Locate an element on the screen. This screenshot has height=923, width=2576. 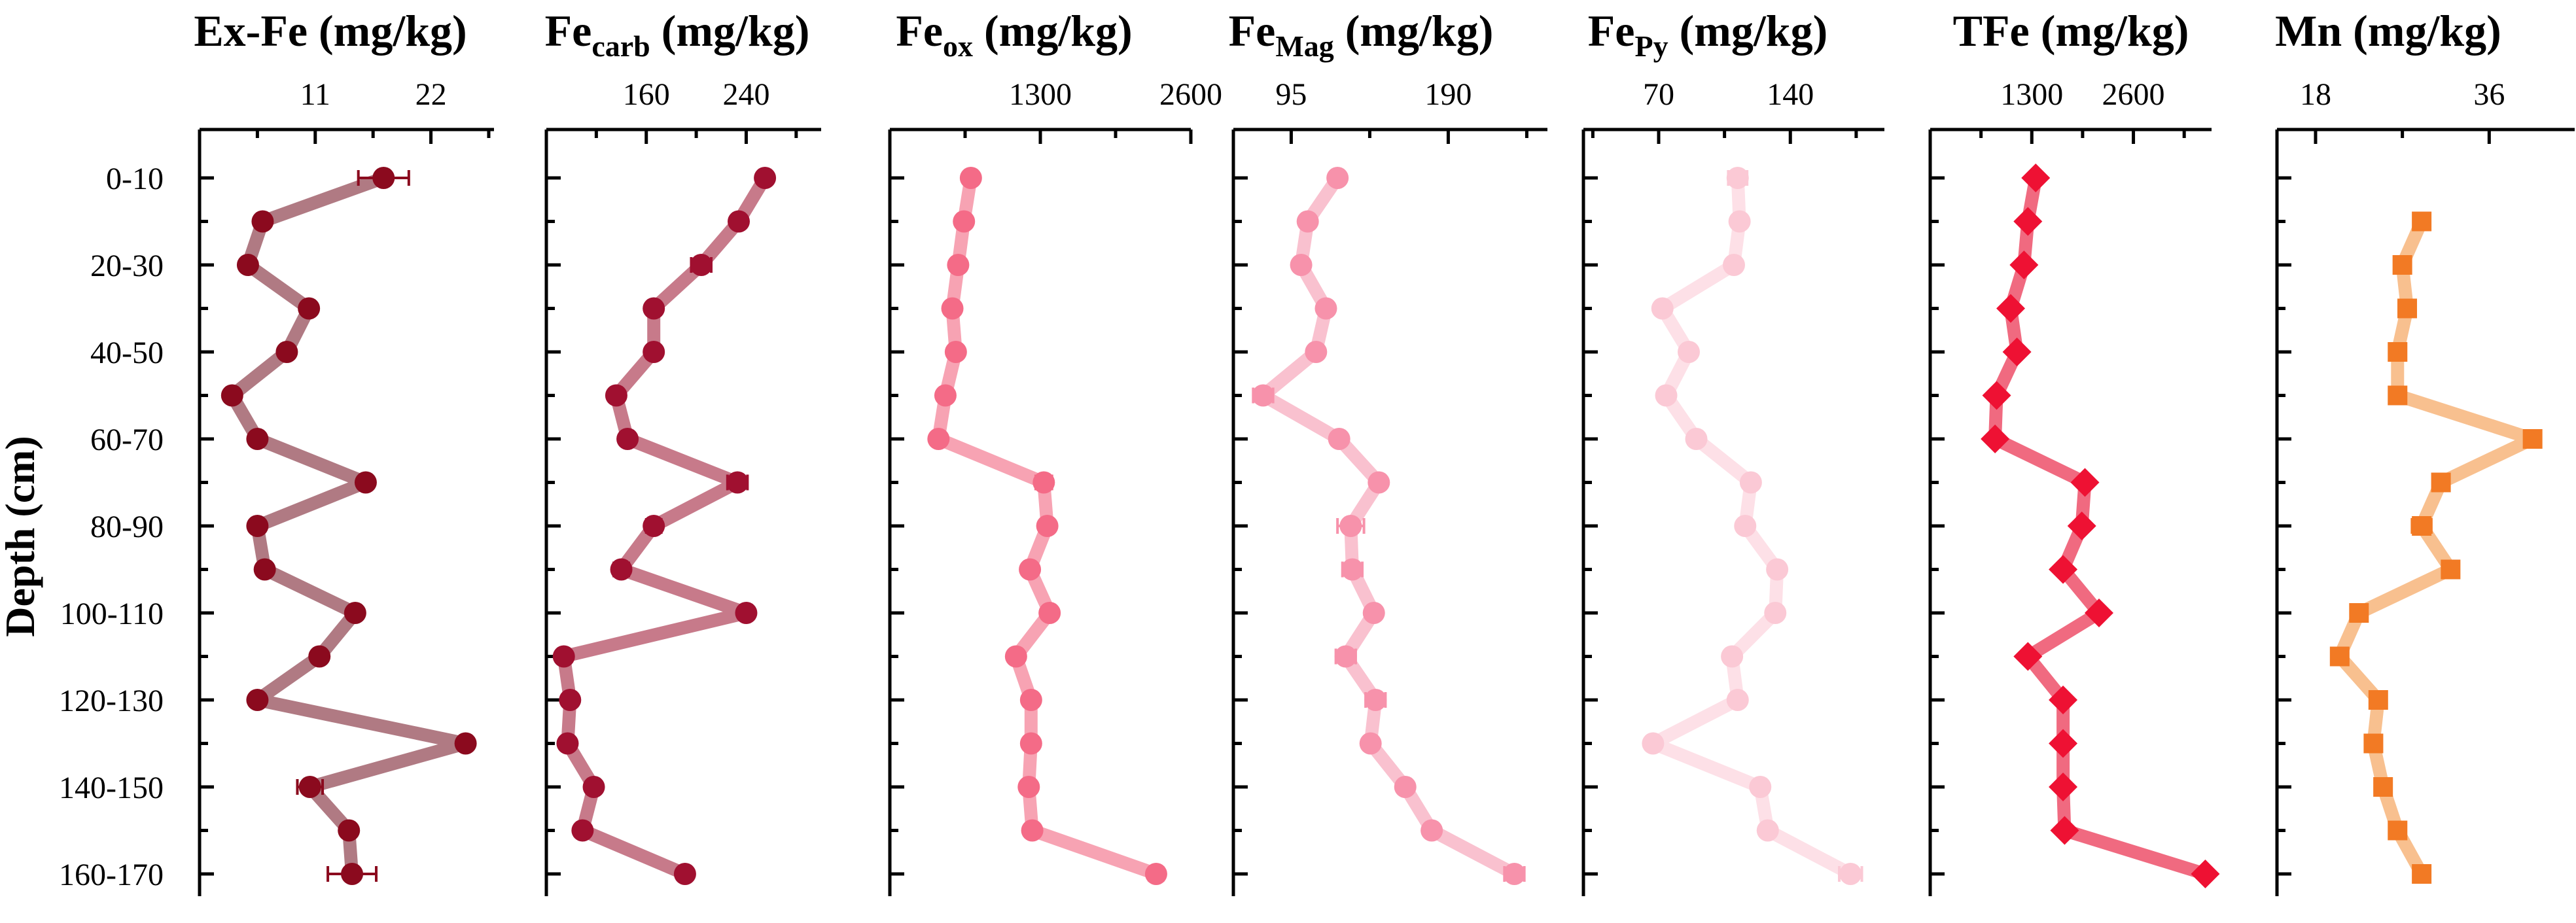
panel-title: TFe (mg/kg) is located at coordinates (2071, 31).